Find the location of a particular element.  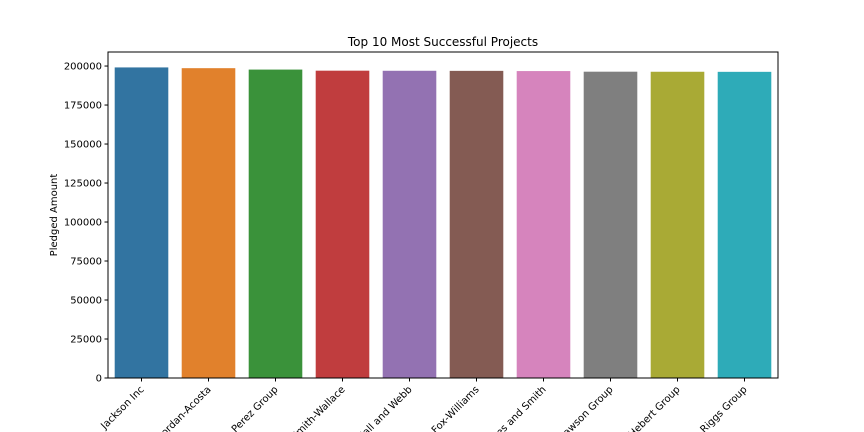

chart-title: Top 10 Most Successful Projects is located at coordinates (442, 42).